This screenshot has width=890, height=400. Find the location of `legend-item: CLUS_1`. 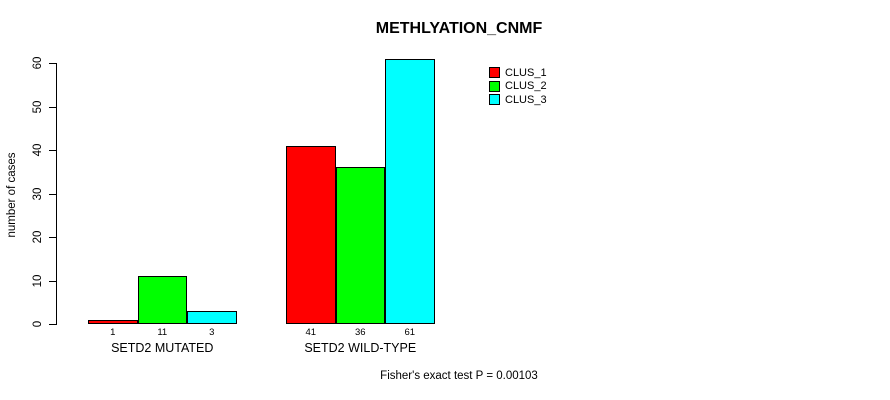

legend-item: CLUS_1 is located at coordinates (518, 73).